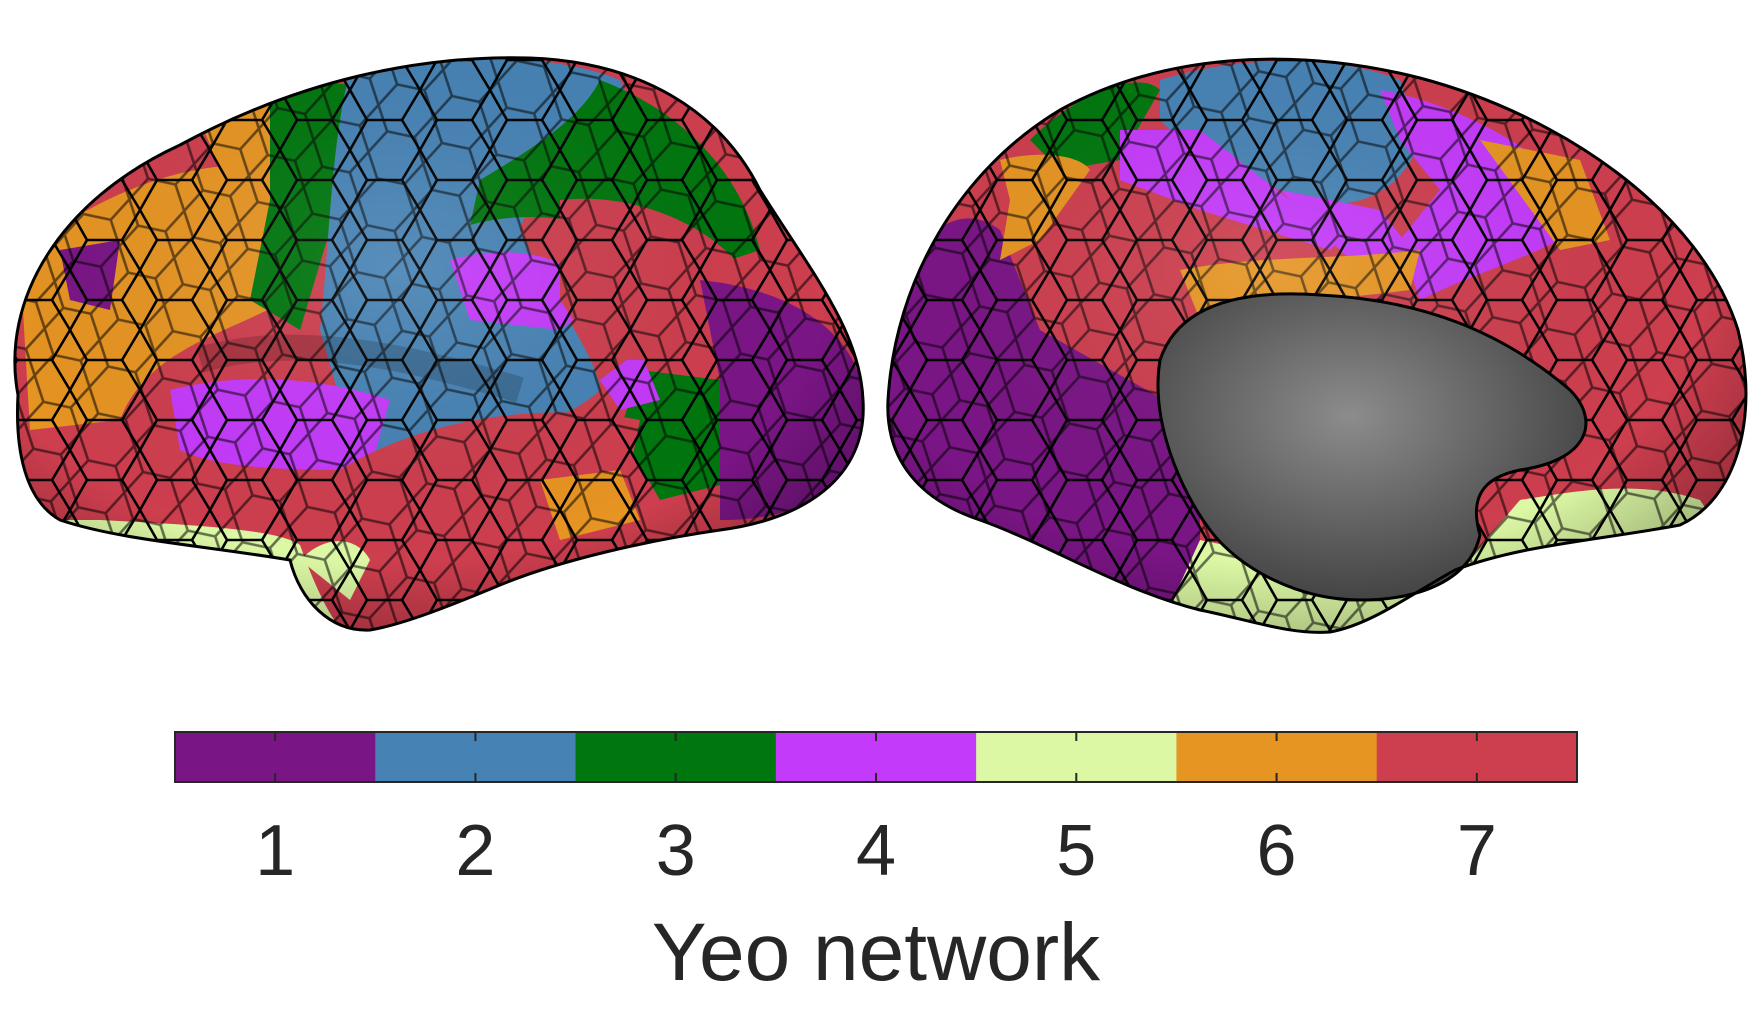  I want to click on colorbar-title: Yeo network, so click(876, 952).